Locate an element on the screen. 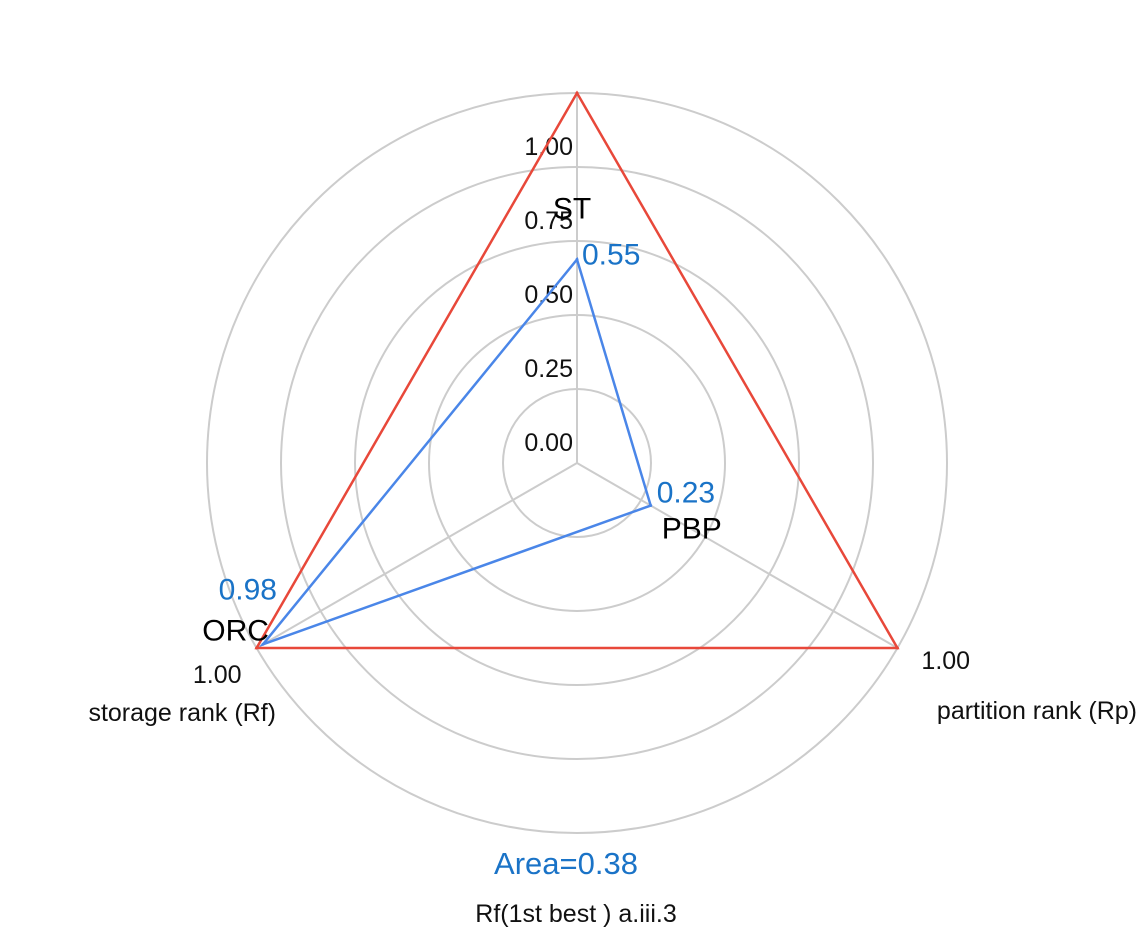  category-label-orc: ORC is located at coordinates (235, 630).